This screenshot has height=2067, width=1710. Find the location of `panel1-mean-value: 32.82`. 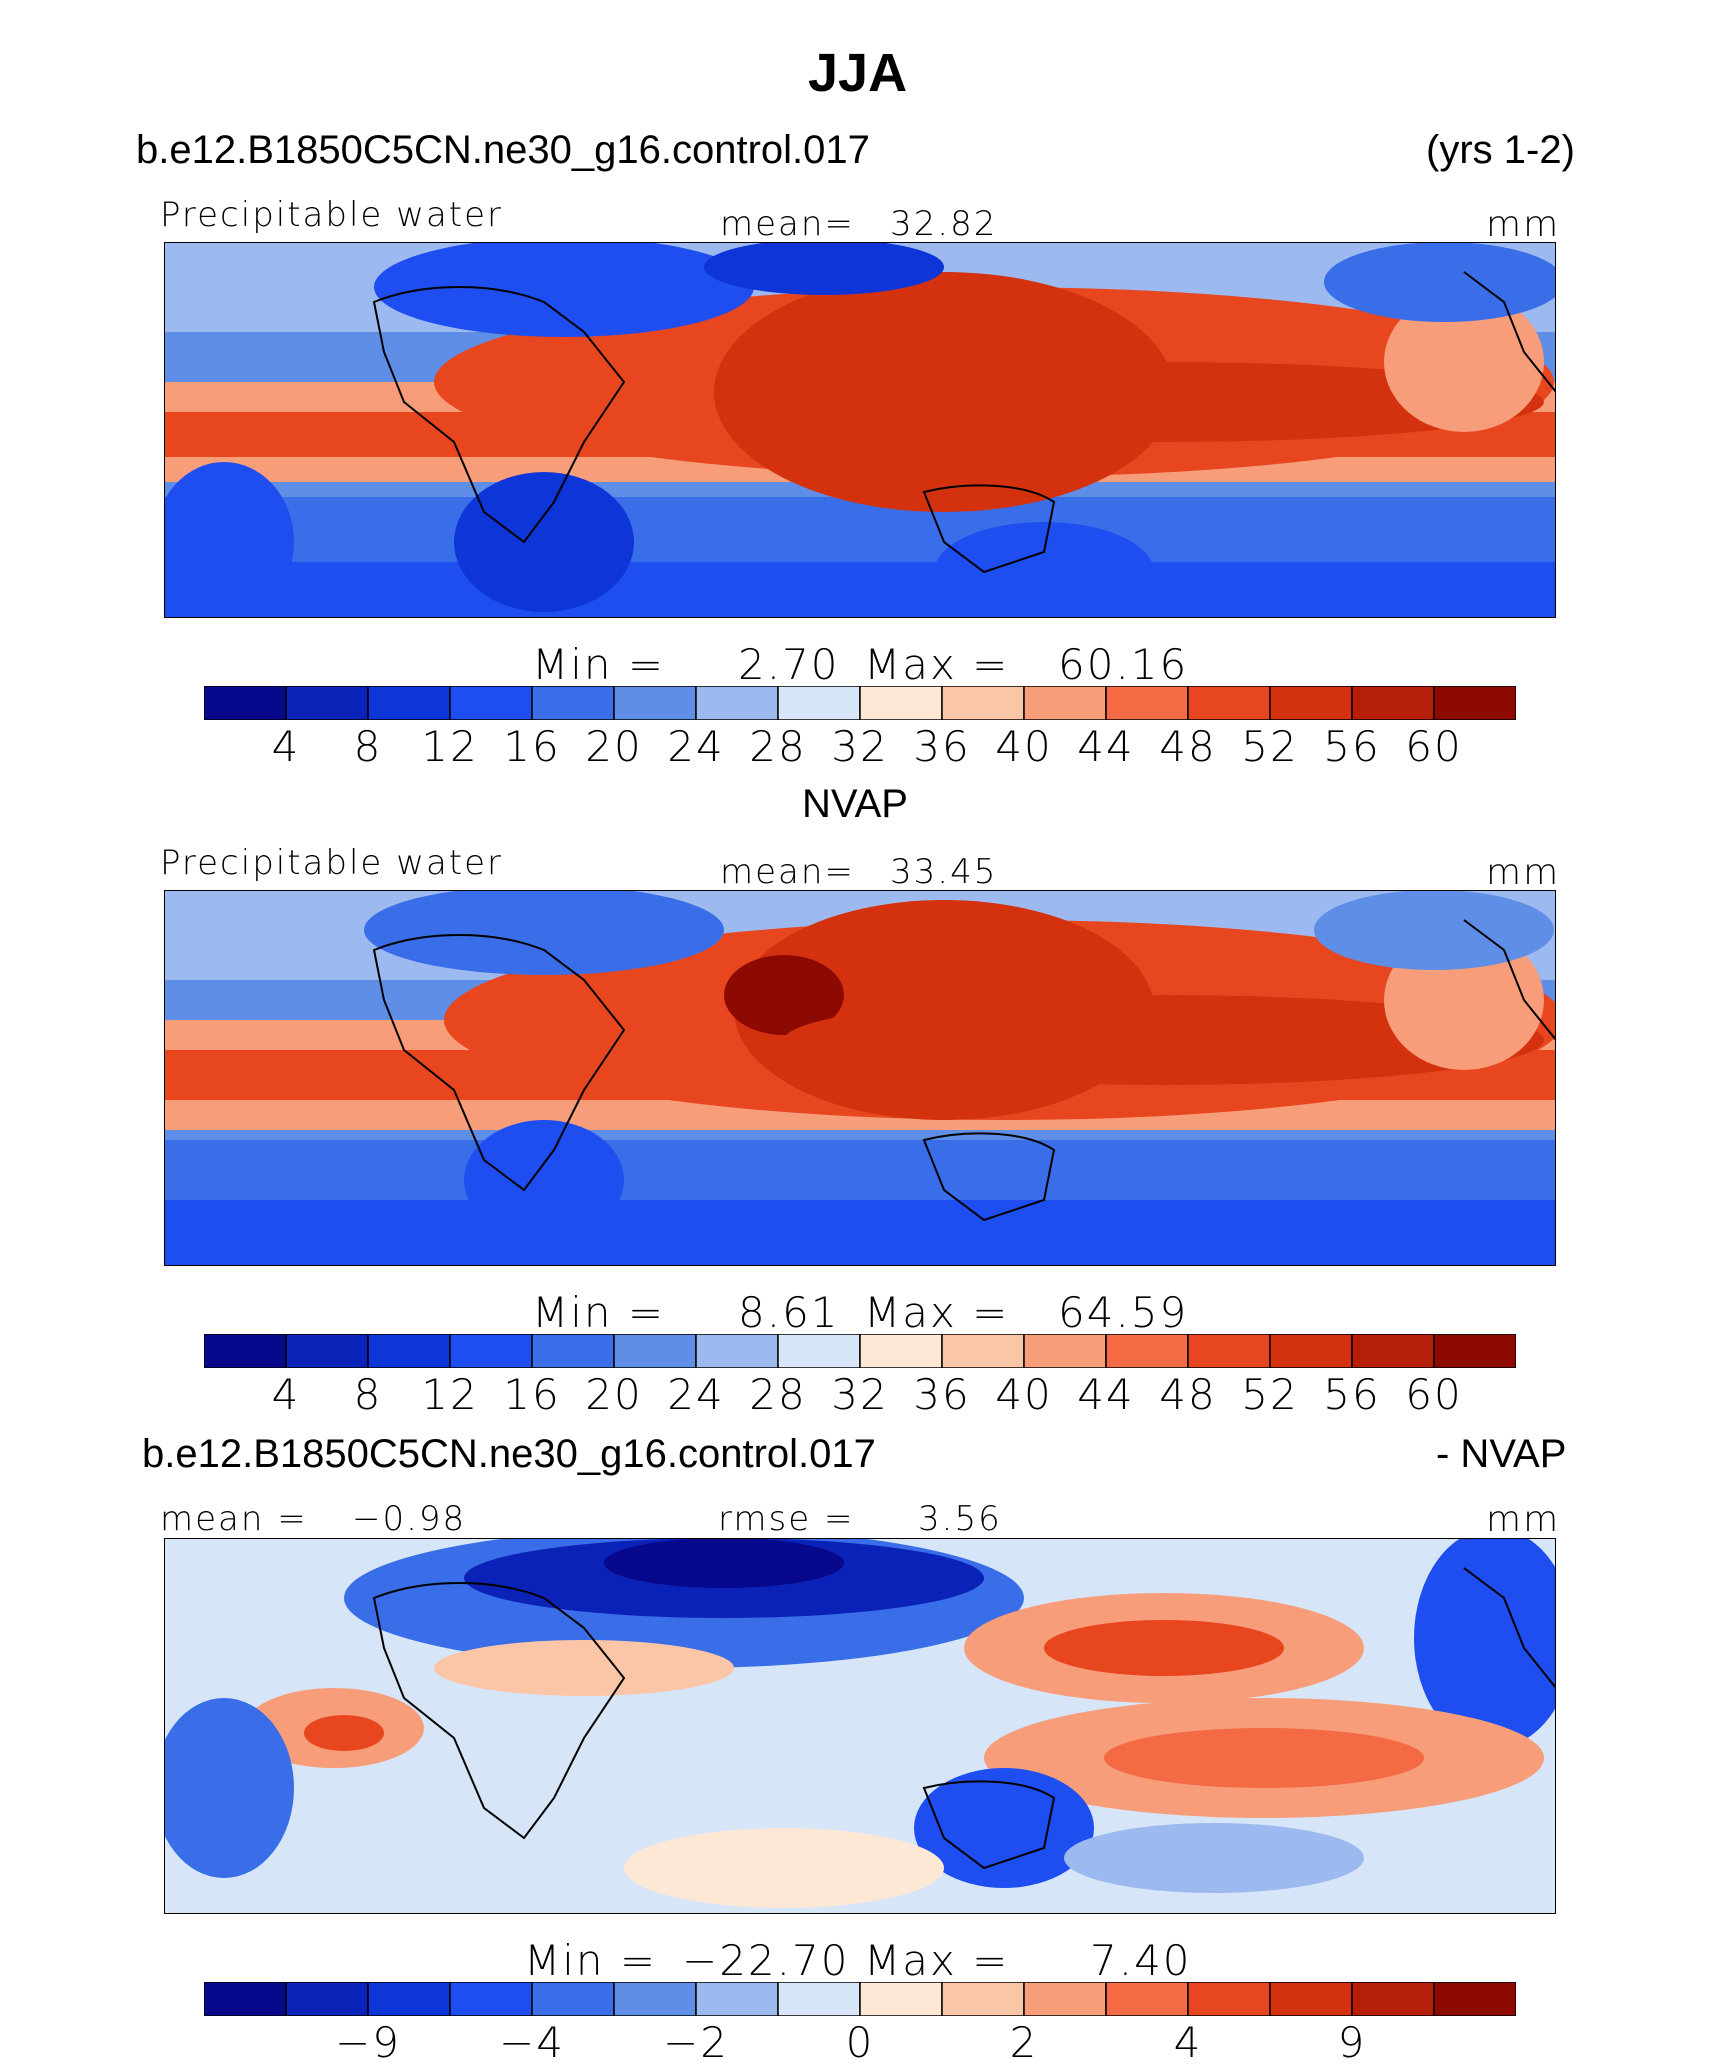

panel1-mean-value: 32.82 is located at coordinates (944, 224).